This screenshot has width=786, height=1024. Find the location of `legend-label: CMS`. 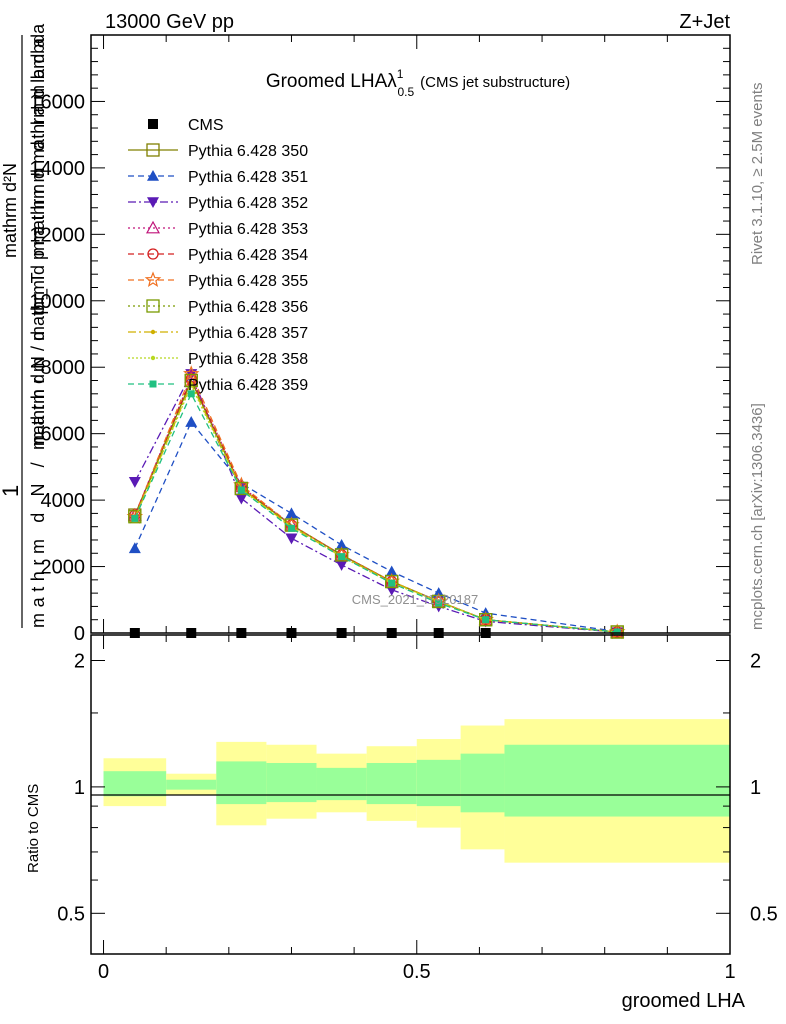

legend-label: CMS is located at coordinates (206, 125).